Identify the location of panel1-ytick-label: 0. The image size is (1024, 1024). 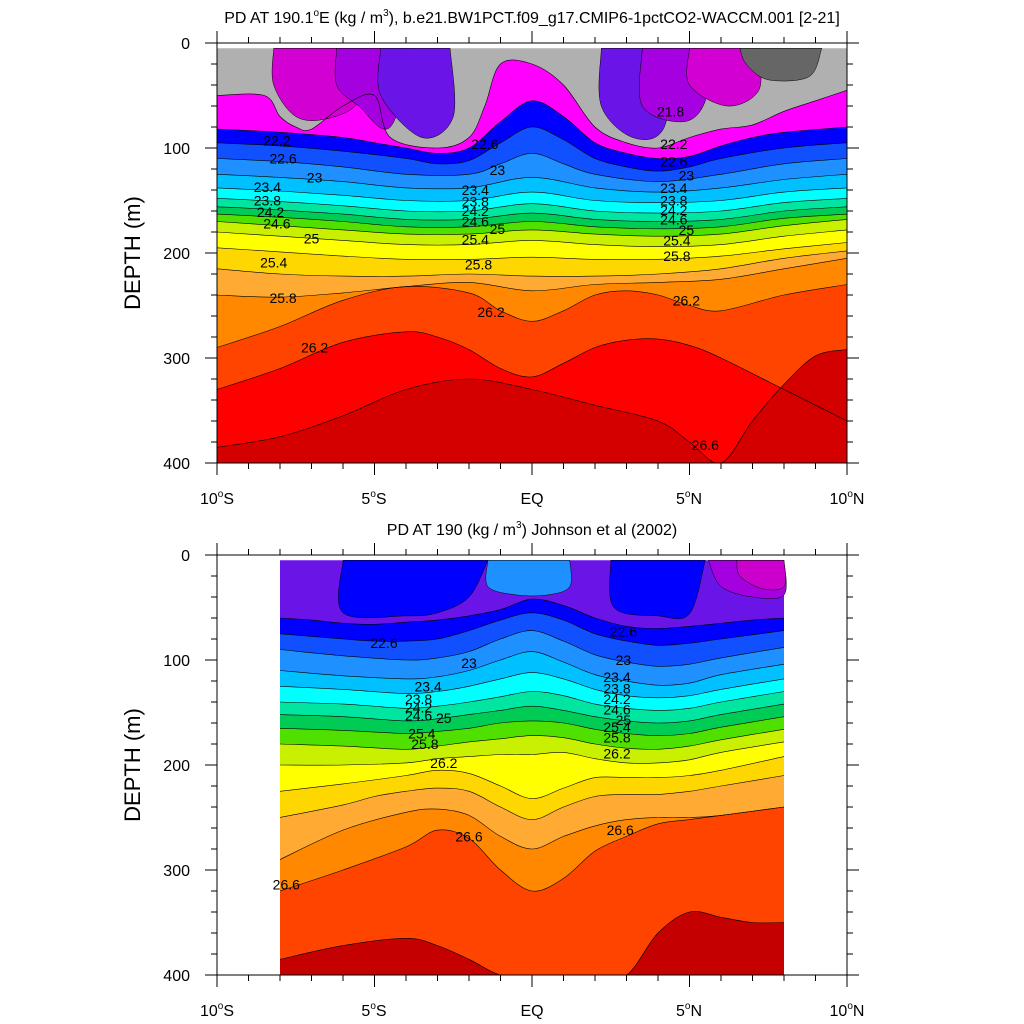
(185, 44).